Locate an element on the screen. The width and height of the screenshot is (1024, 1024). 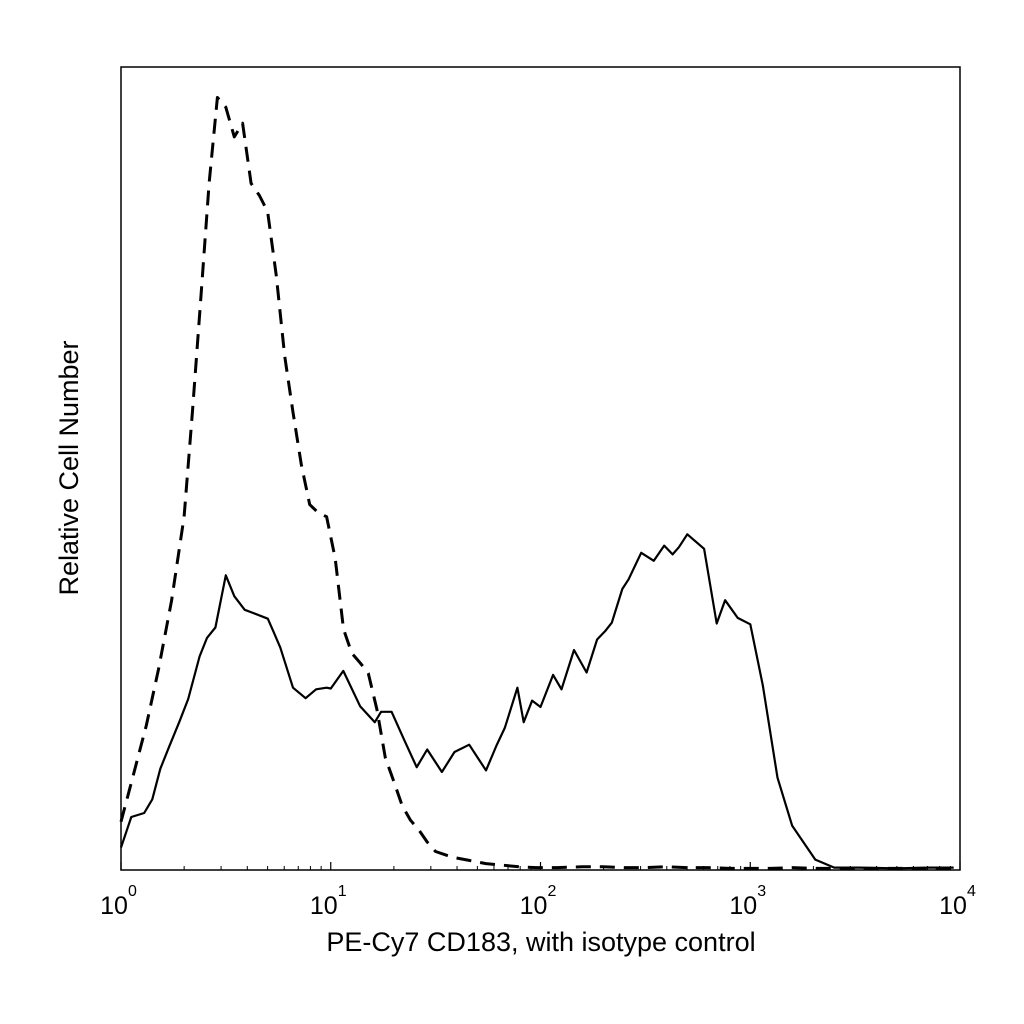
x-axis-title: PE-Cy7 CD183, with isotype control is located at coordinates (540, 942).